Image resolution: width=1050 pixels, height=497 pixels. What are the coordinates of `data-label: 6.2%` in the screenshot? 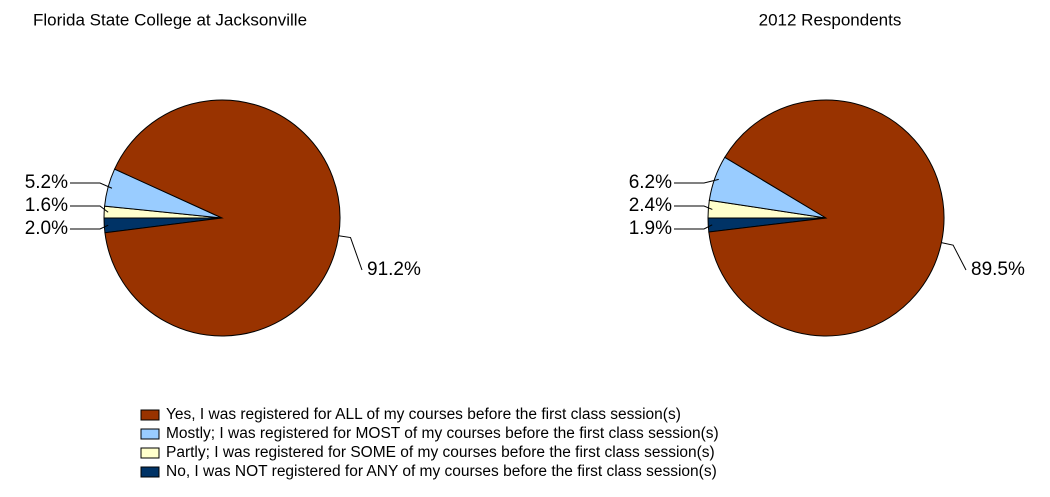 It's located at (650, 182).